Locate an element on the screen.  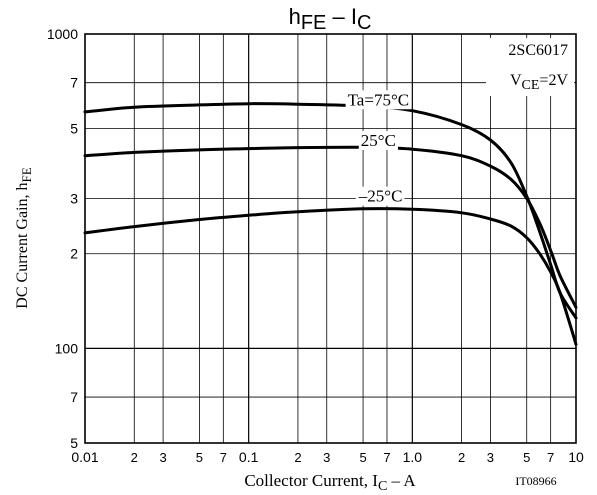
series-label: –25°C is located at coordinates (380, 196).